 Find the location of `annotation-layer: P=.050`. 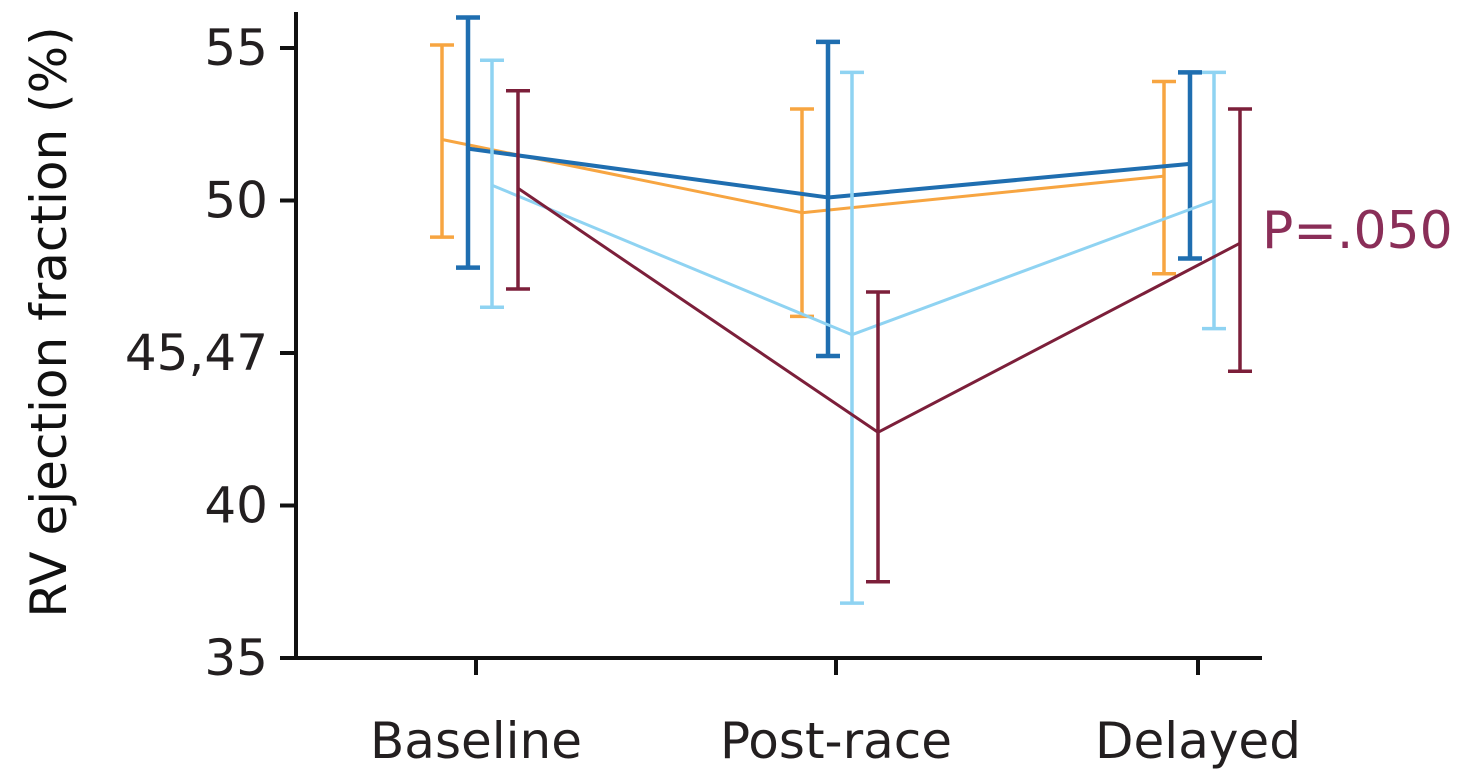

annotation-layer: P=.050 is located at coordinates (1357, 231).